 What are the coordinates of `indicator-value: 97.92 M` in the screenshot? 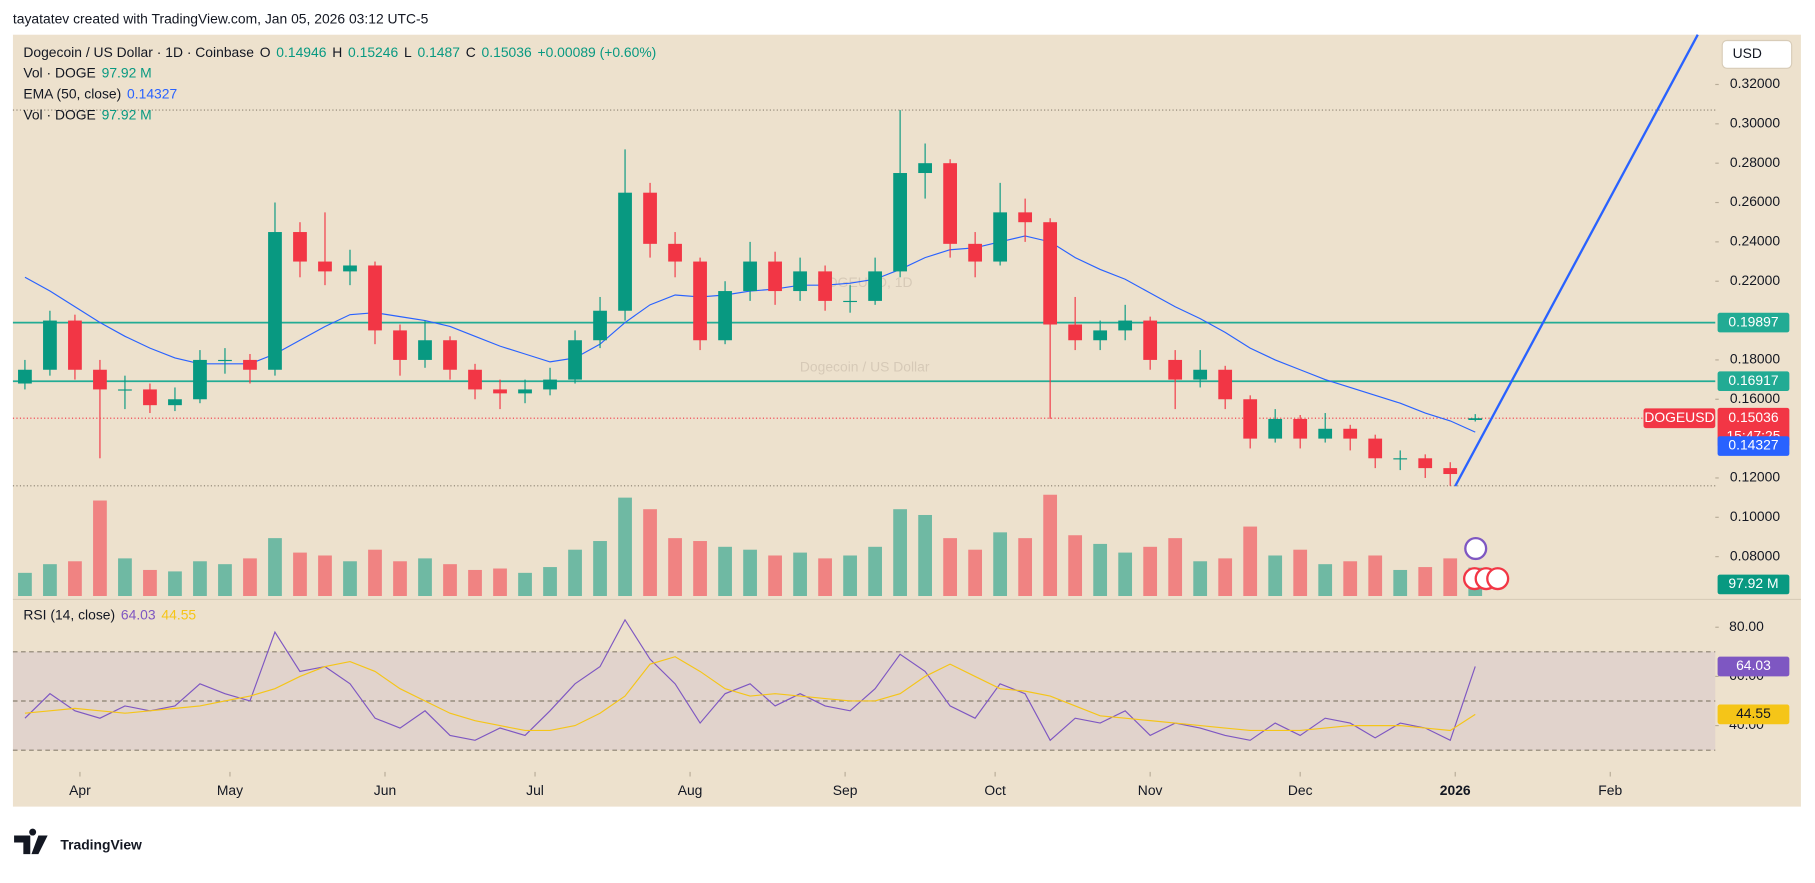 It's located at (127, 114).